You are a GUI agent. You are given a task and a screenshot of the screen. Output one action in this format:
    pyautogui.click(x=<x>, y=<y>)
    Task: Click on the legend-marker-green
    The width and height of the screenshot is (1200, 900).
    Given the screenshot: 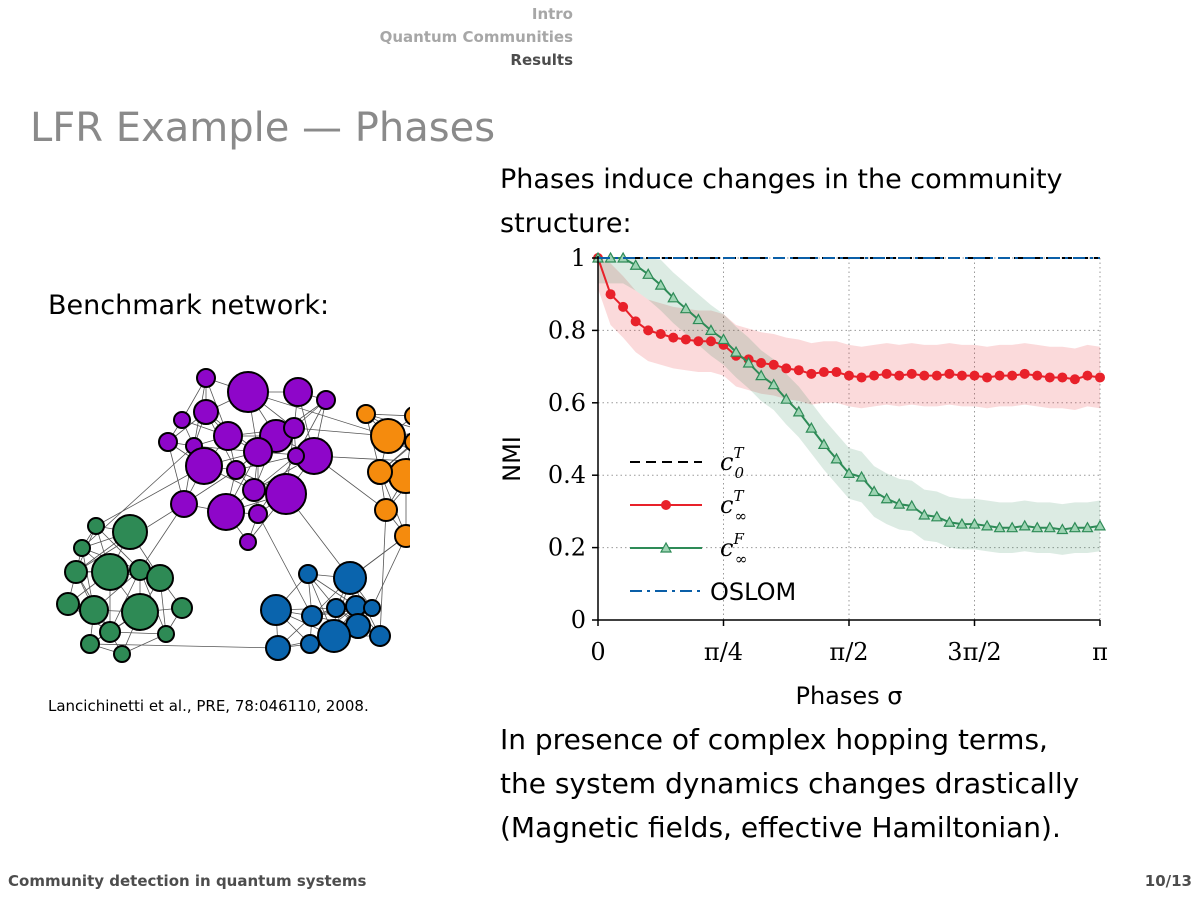 What is the action you would take?
    pyautogui.click(x=666, y=547)
    